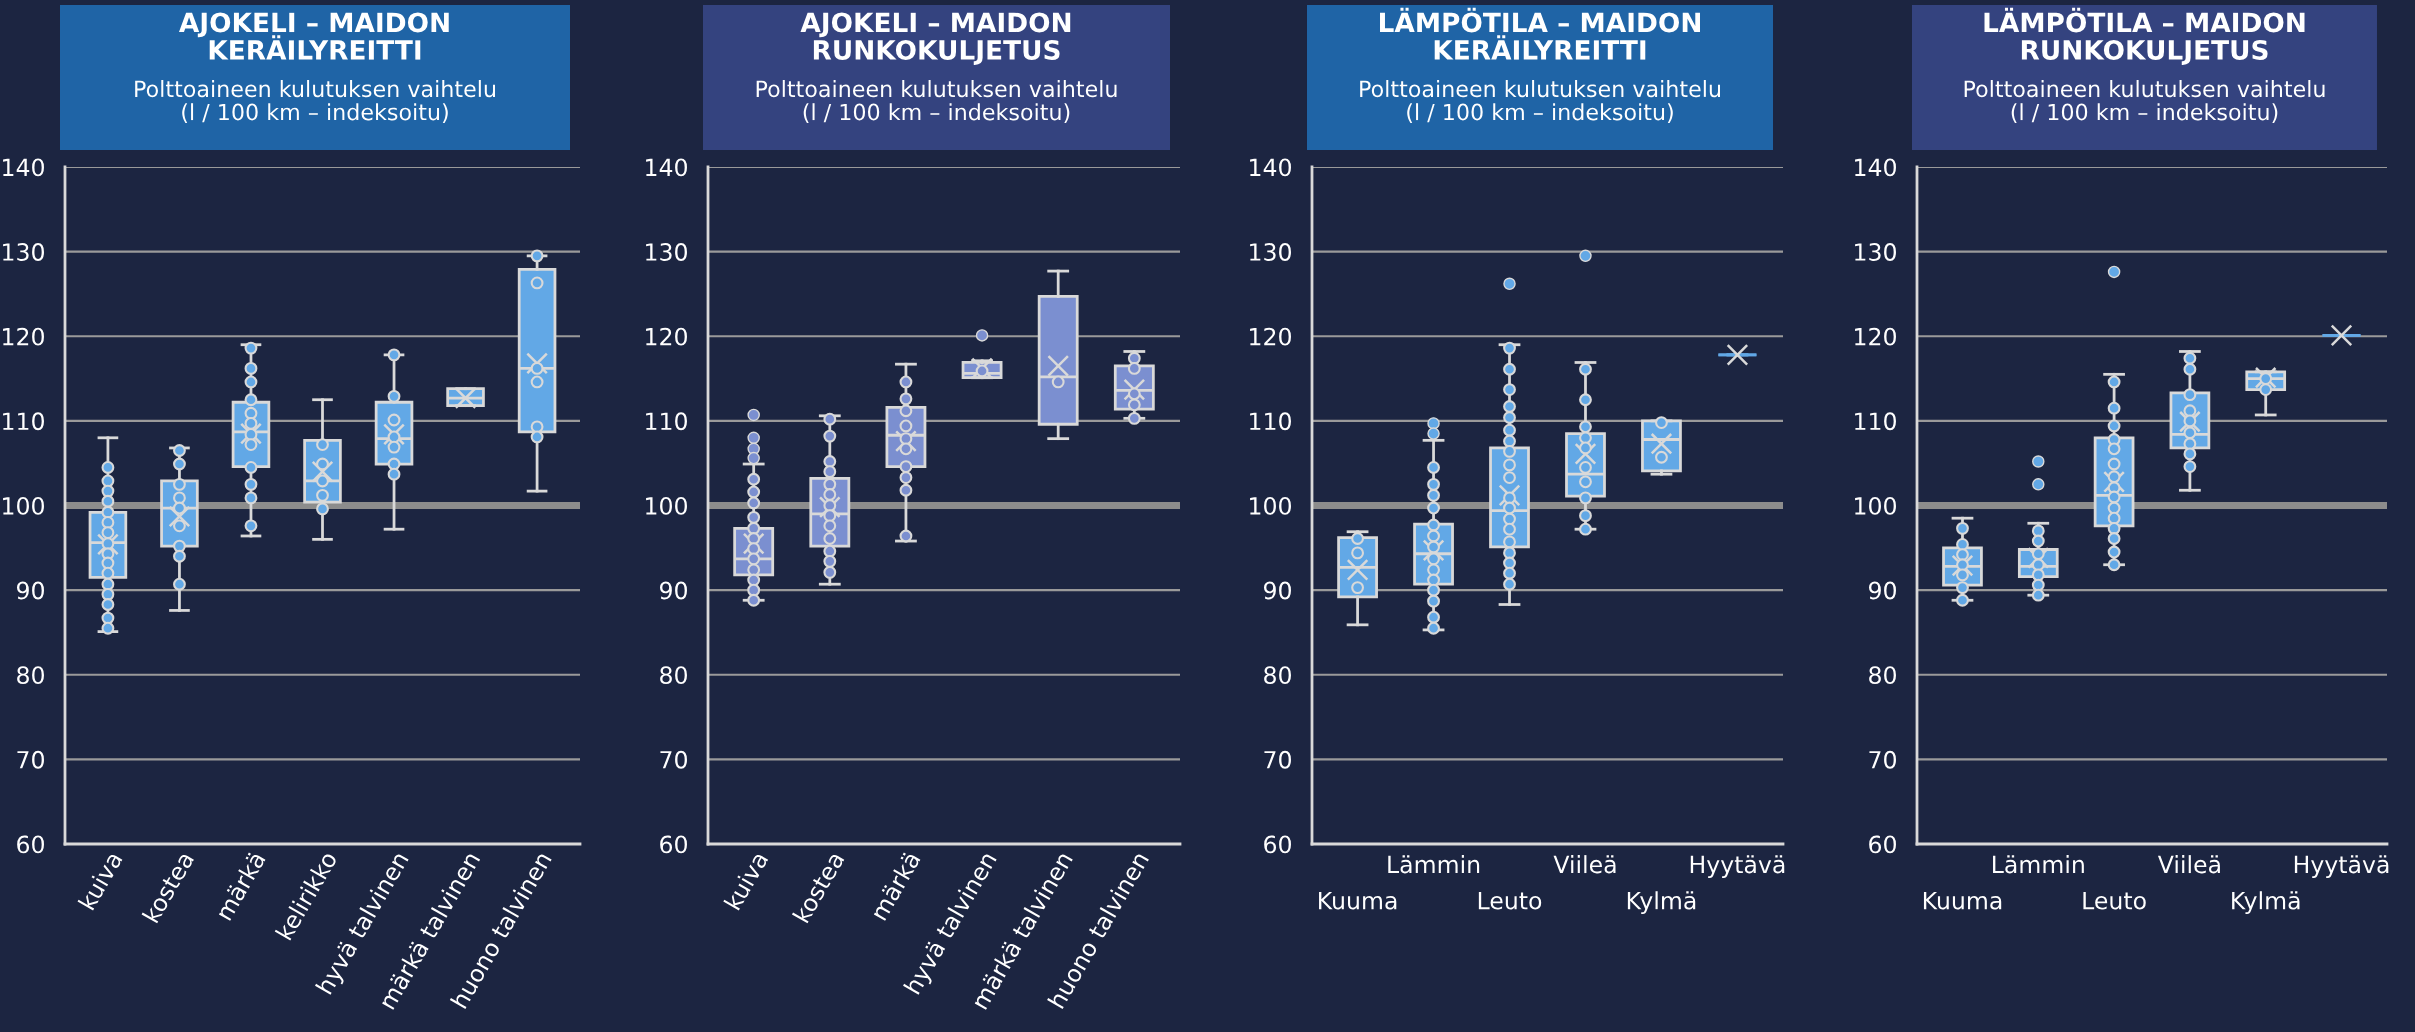  What do you see at coordinates (1540, 33) in the screenshot?
I see `chart-title: LÄMPÖTILA – MAIDON KERÄILYREITTI` at bounding box center [1540, 33].